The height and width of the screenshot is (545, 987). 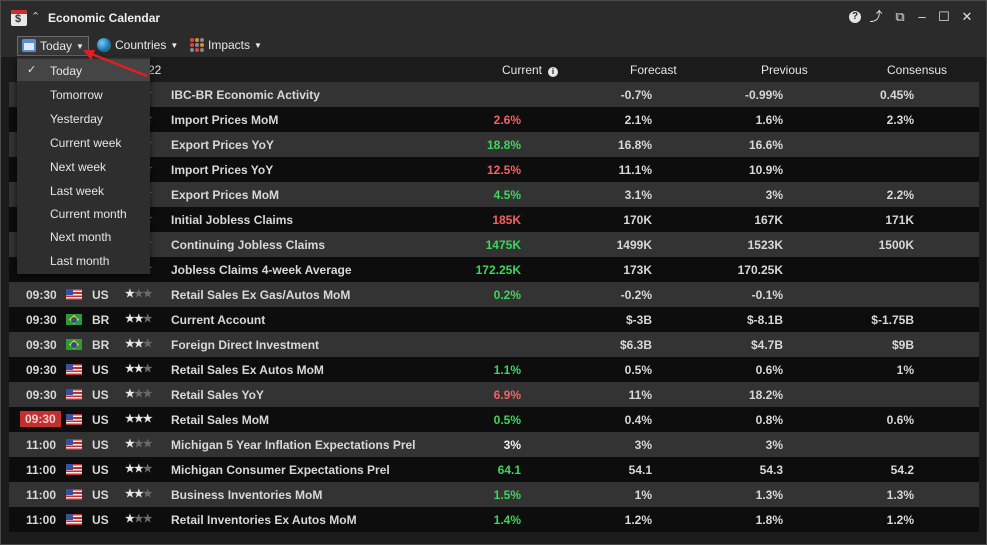 I want to click on event-time: 11:00, so click(x=41, y=520).